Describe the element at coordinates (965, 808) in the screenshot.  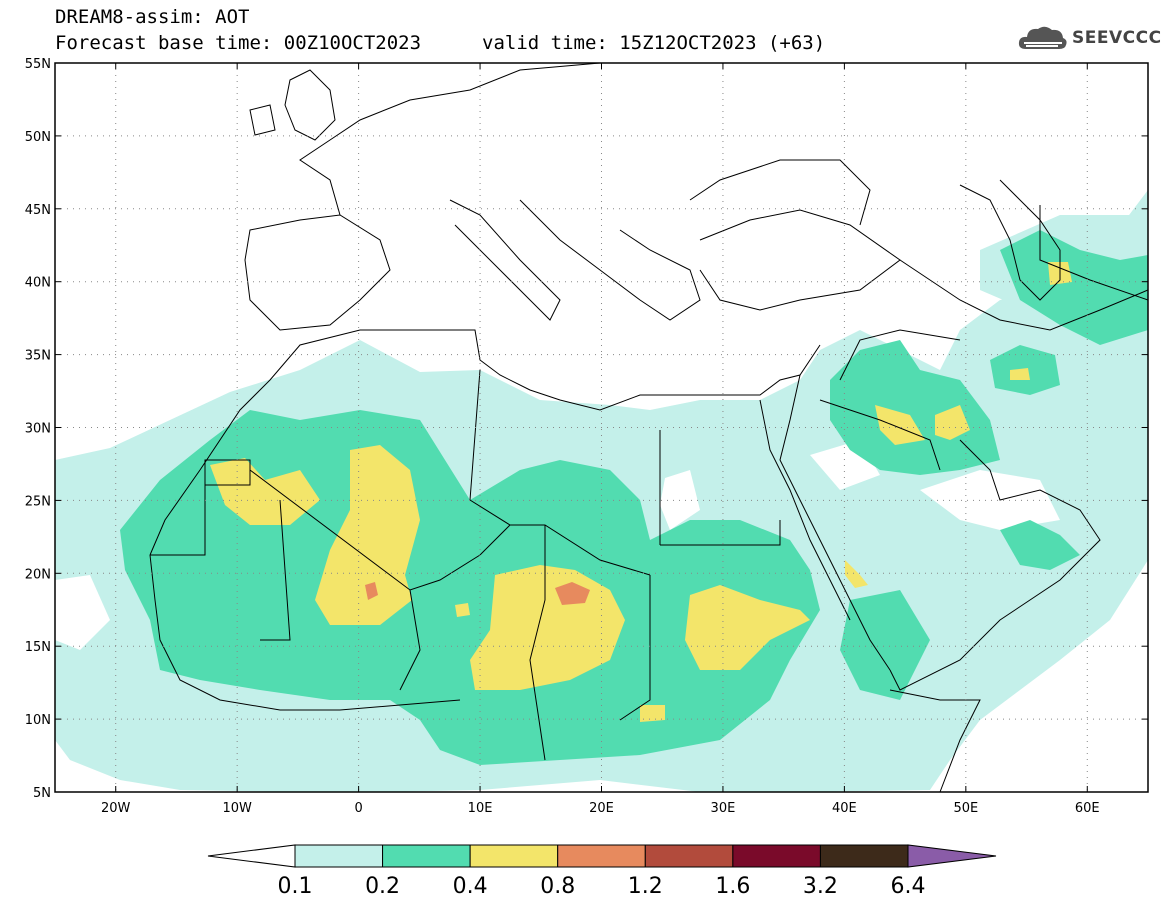
I see `lon-label: 50E` at that location.